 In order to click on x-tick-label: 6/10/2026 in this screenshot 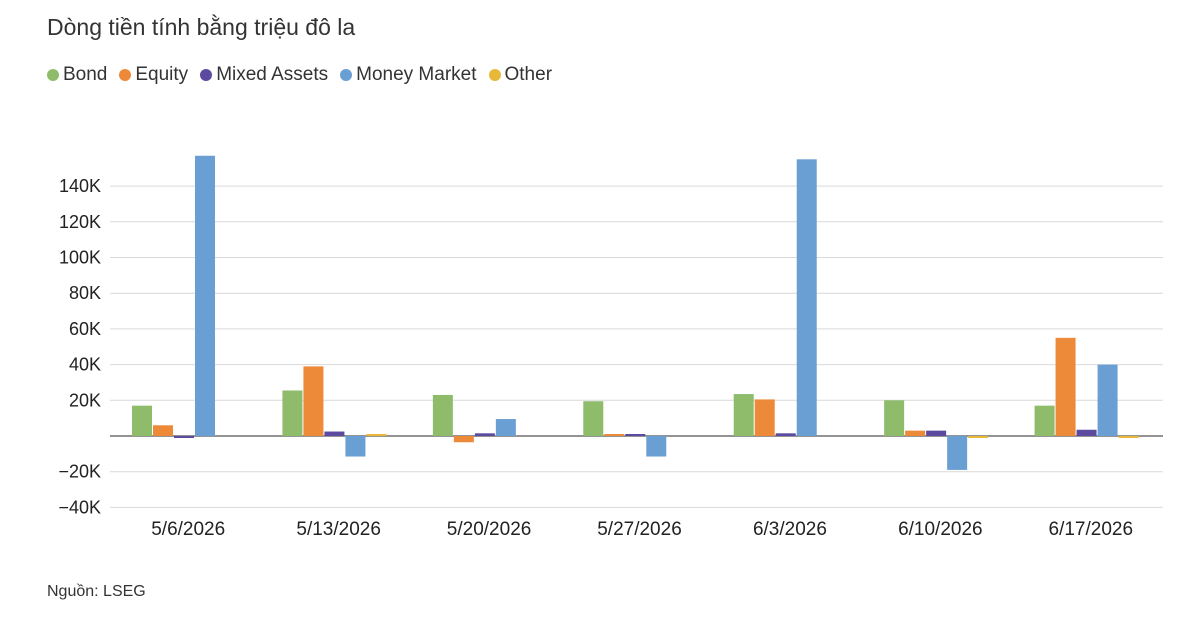, I will do `click(940, 529)`.